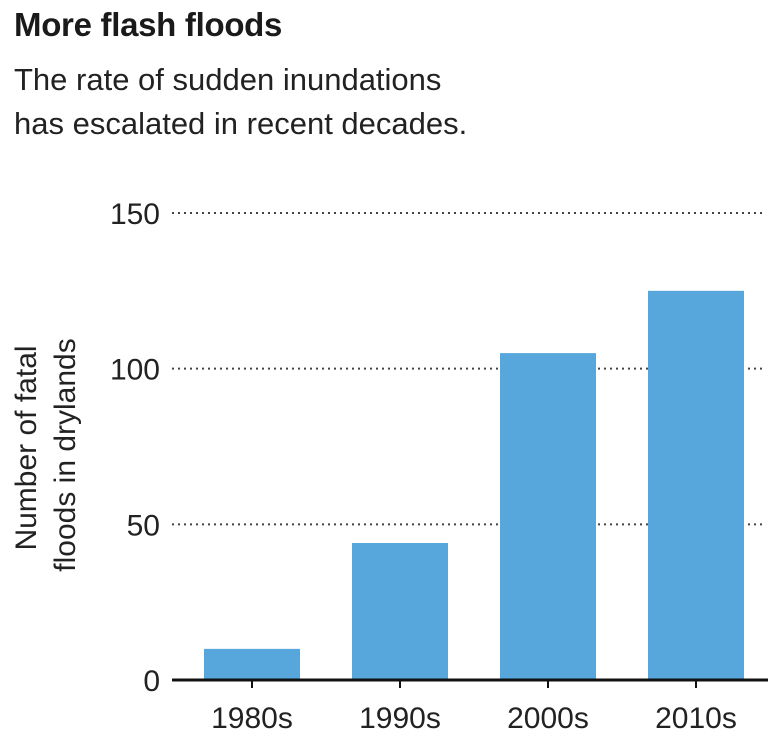 This screenshot has height=748, width=784. I want to click on y-tick-label: 50, so click(143, 525).